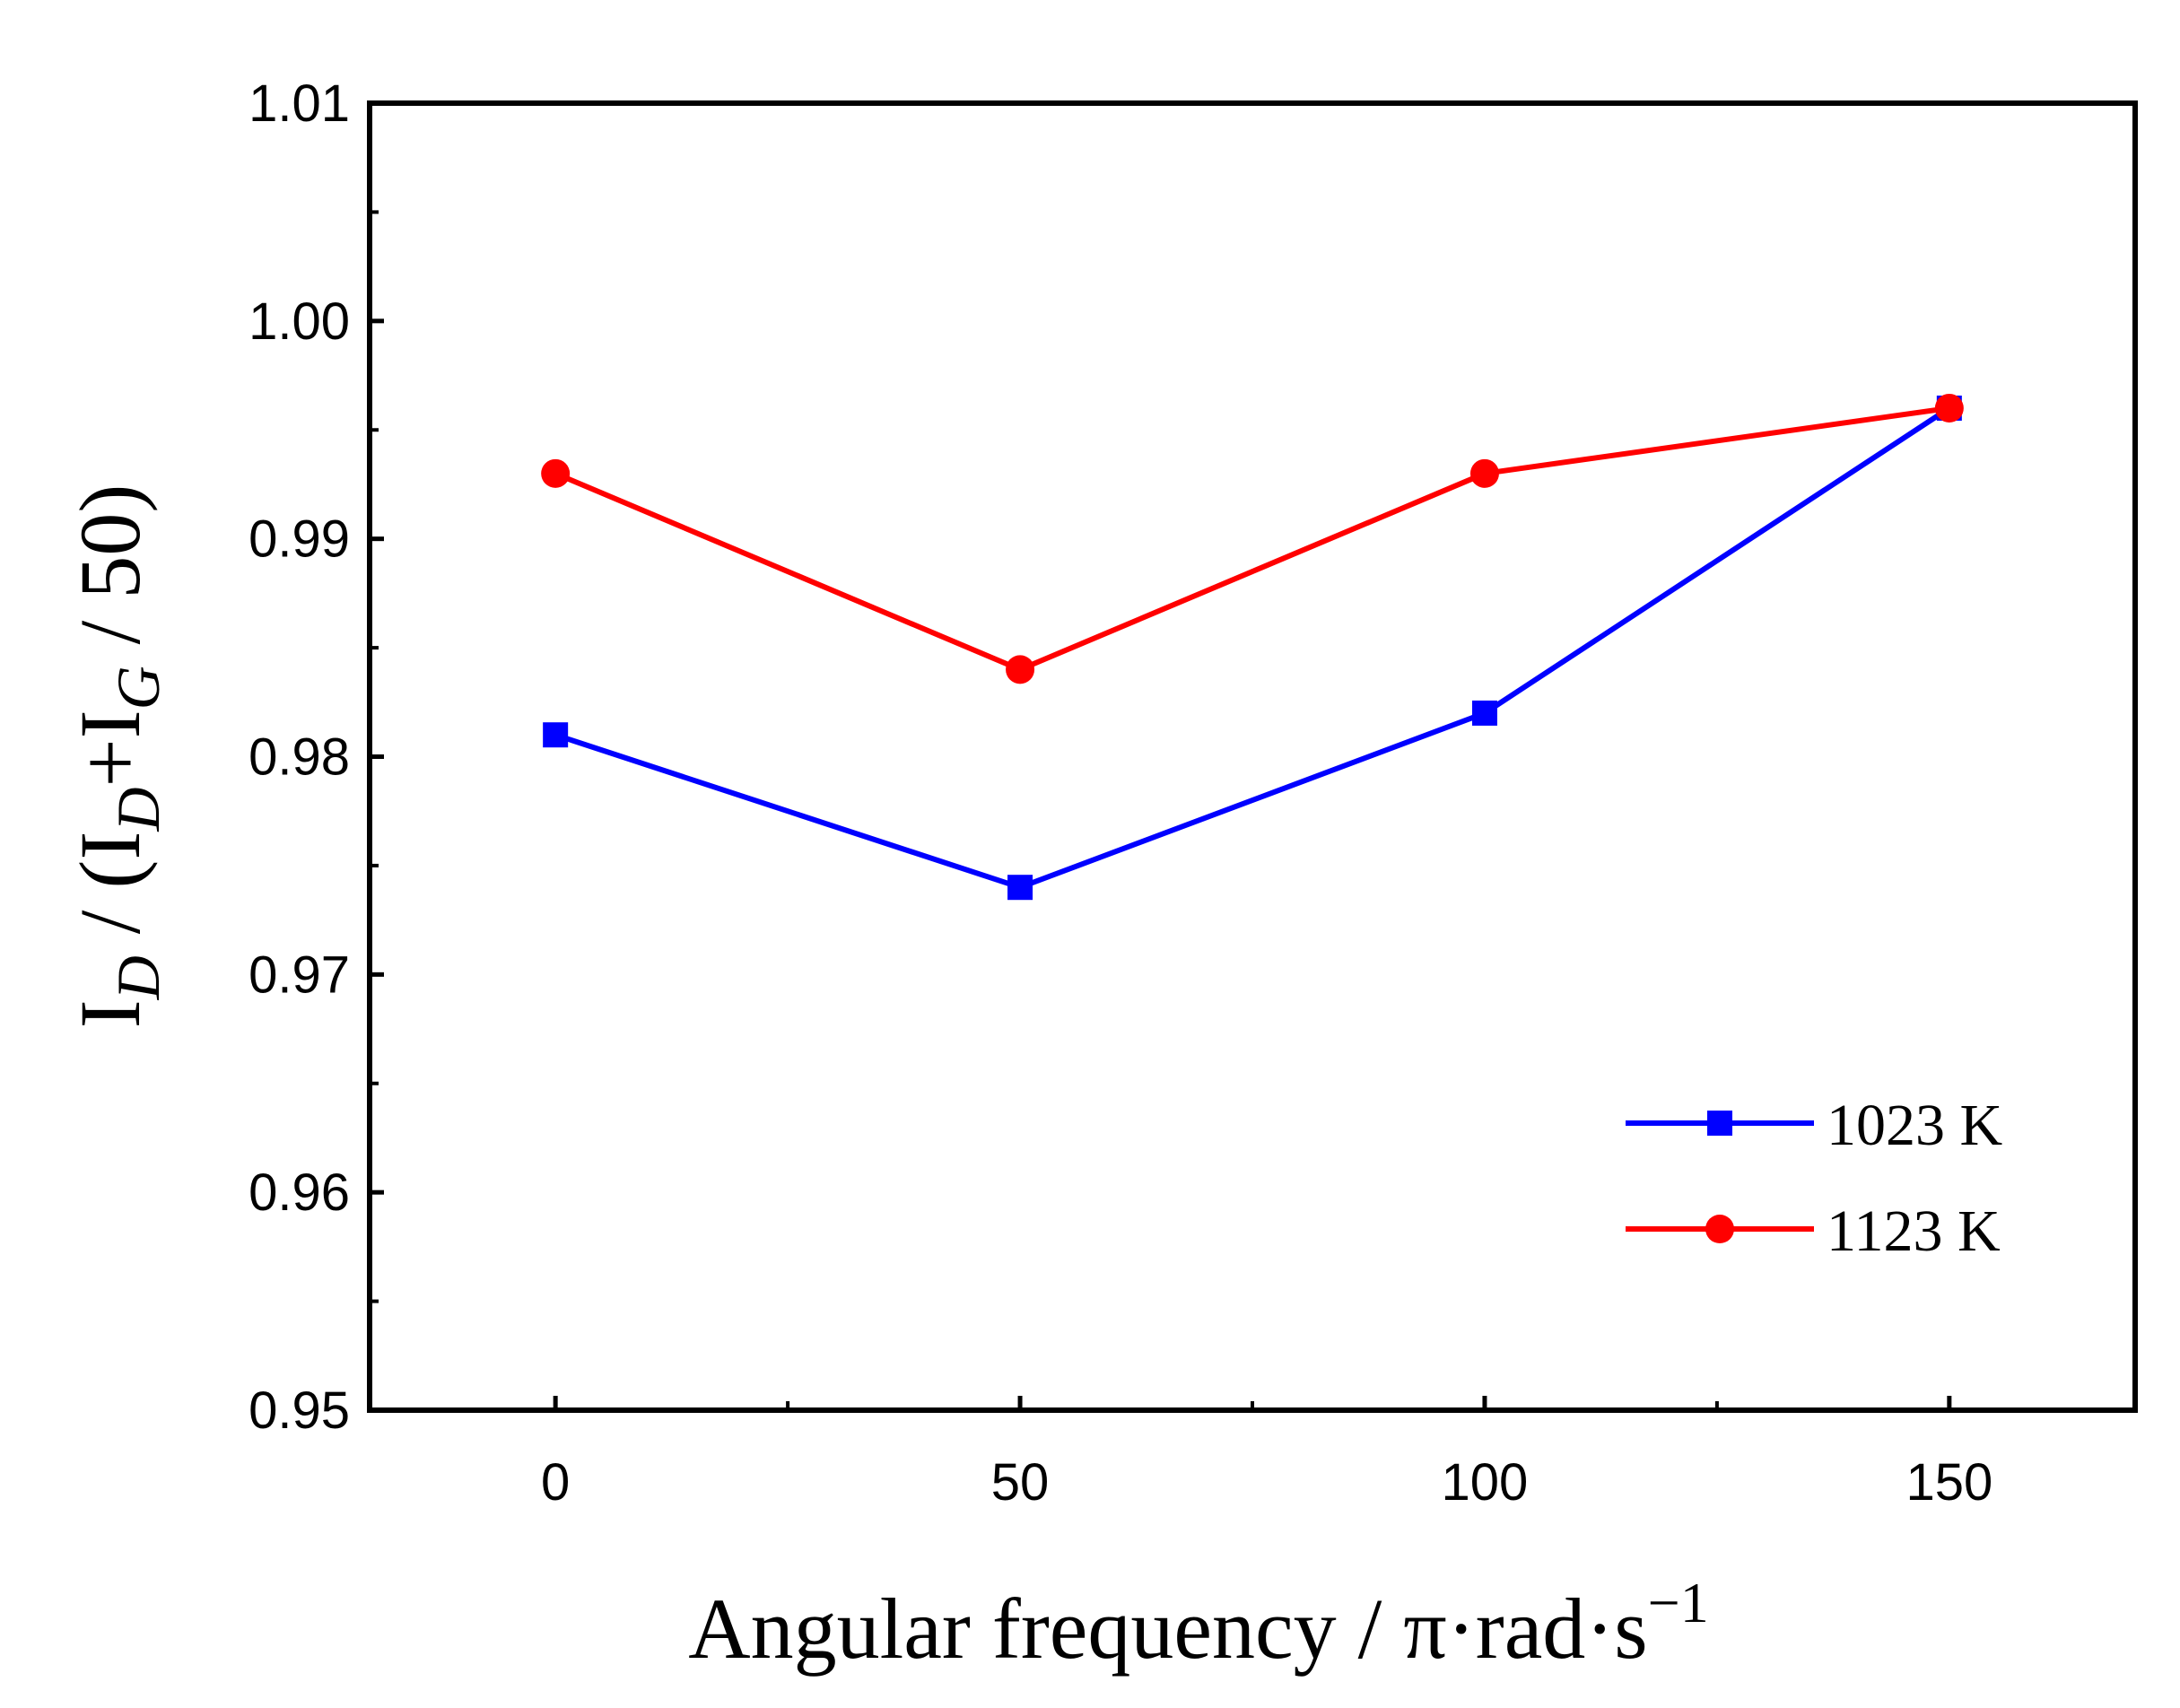  What do you see at coordinates (299, 975) in the screenshot?
I see `y-tick-label: 0.97` at bounding box center [299, 975].